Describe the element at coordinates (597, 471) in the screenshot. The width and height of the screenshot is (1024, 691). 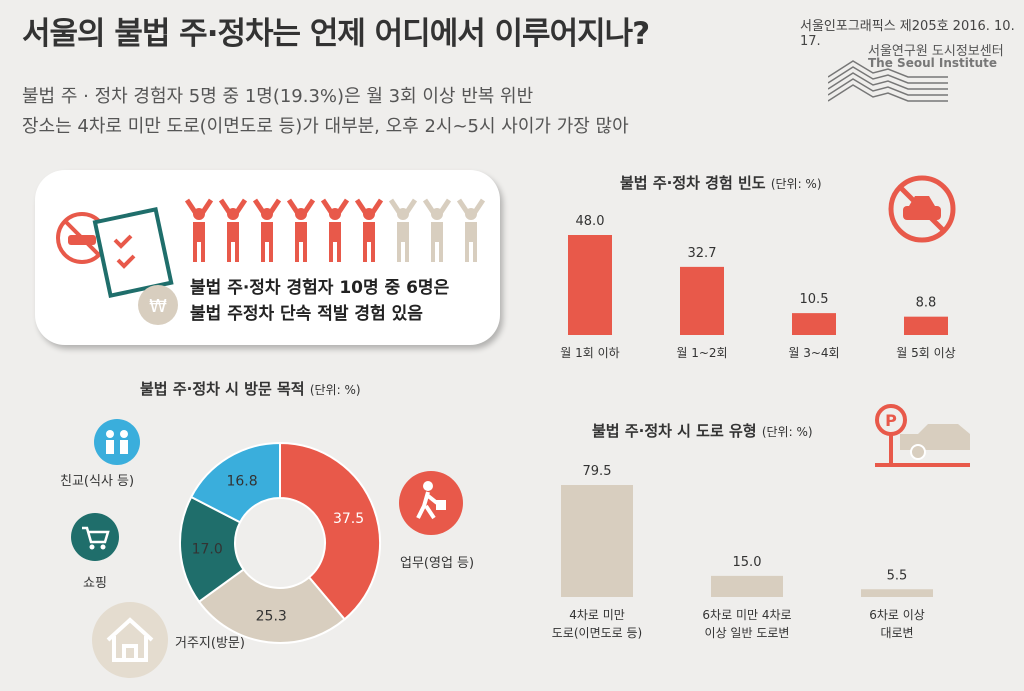
I see `bar-value-label: 79.5` at that location.